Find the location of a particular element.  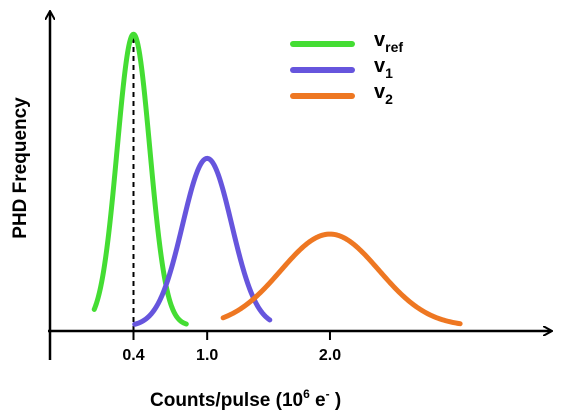

legend-label-2: v2 is located at coordinates (383, 94).